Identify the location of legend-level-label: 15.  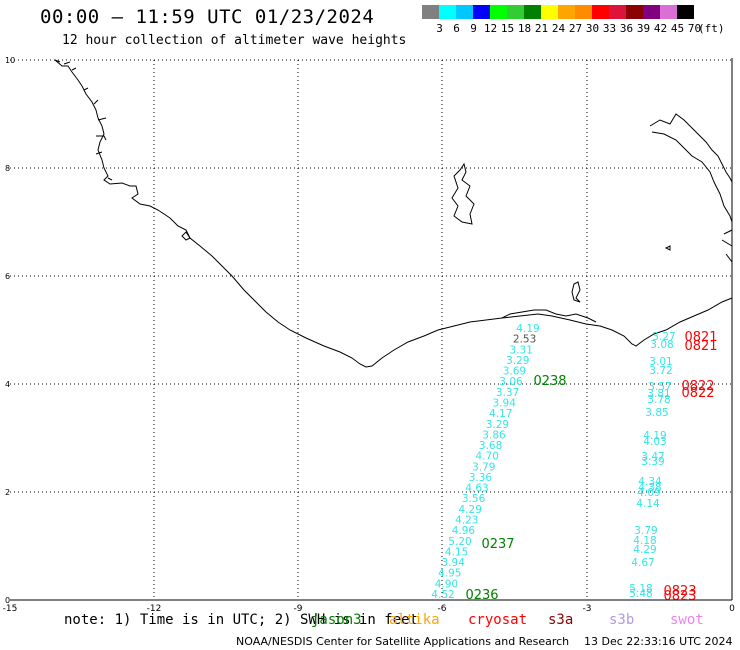
(507, 28).